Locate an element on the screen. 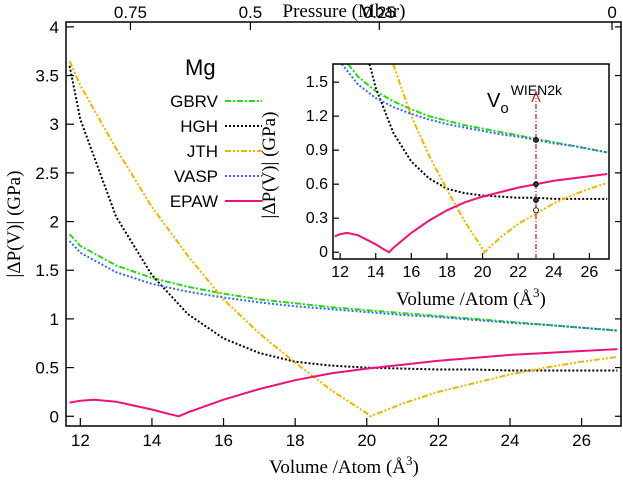  inset-x-axis-title: Volume /Atom (Å3) is located at coordinates (471, 297).